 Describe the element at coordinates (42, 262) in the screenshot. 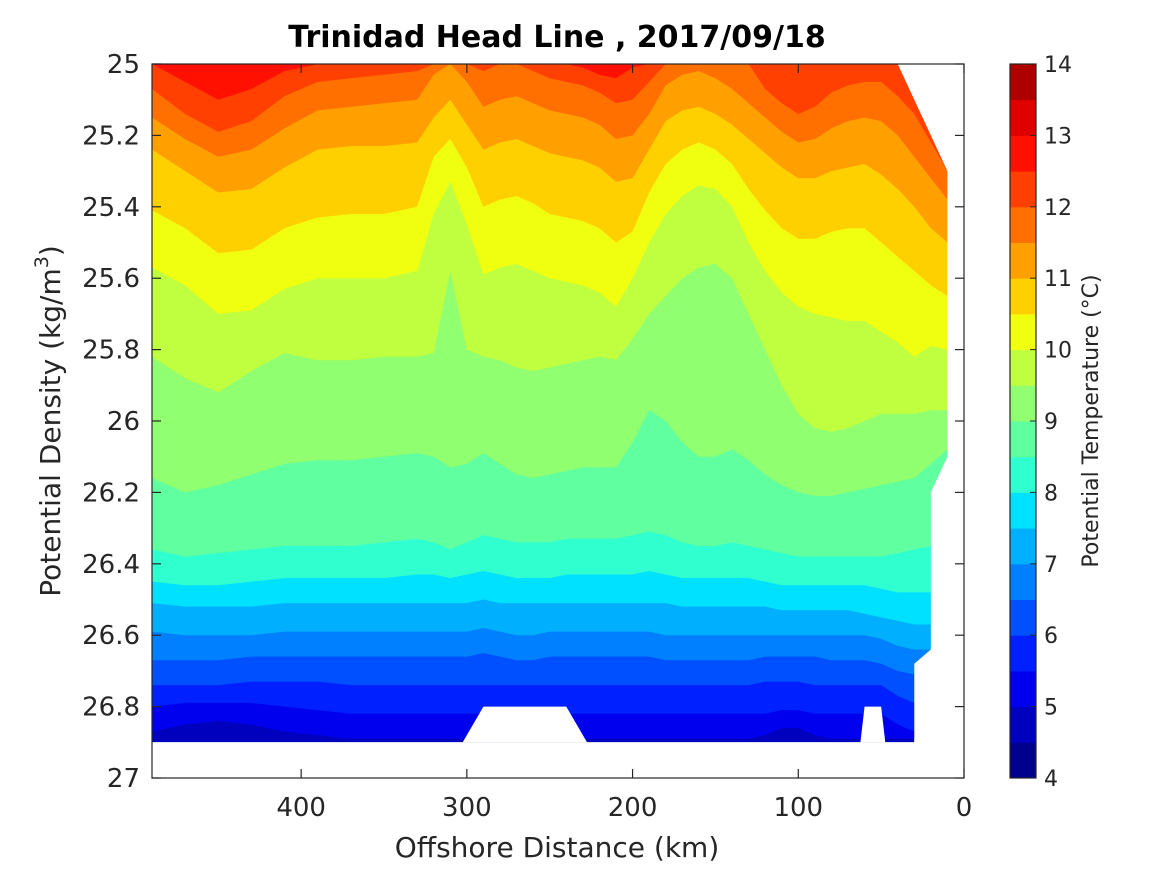

I see `y-axis-label-superscript: 3` at that location.